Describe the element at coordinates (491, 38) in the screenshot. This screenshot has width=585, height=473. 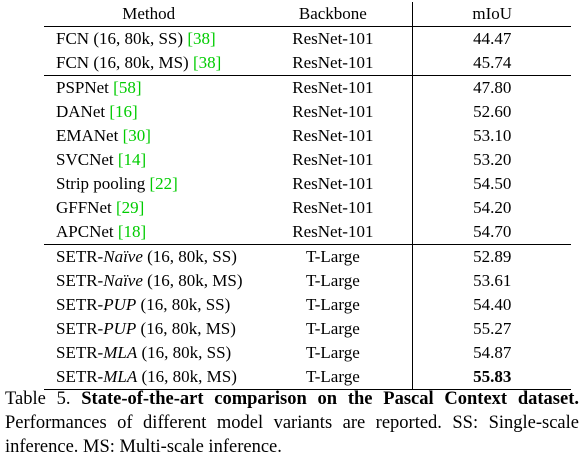
I see `cell-miou: 44.47` at that location.